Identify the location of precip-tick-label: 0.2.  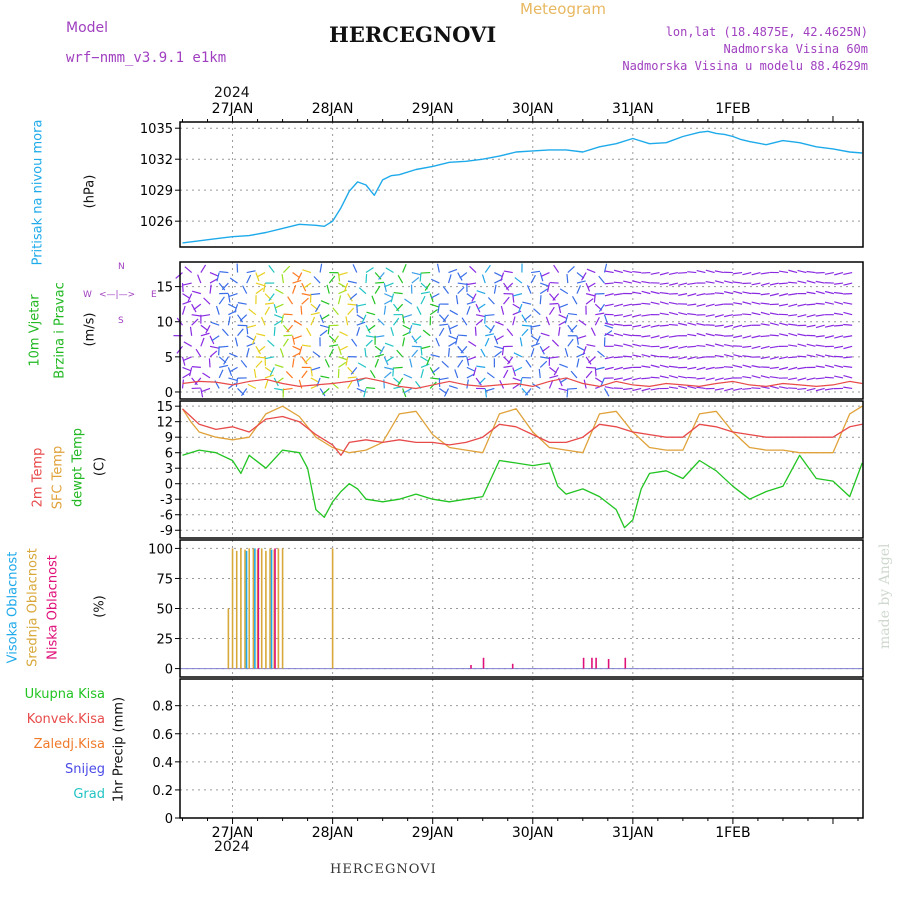
(162, 791).